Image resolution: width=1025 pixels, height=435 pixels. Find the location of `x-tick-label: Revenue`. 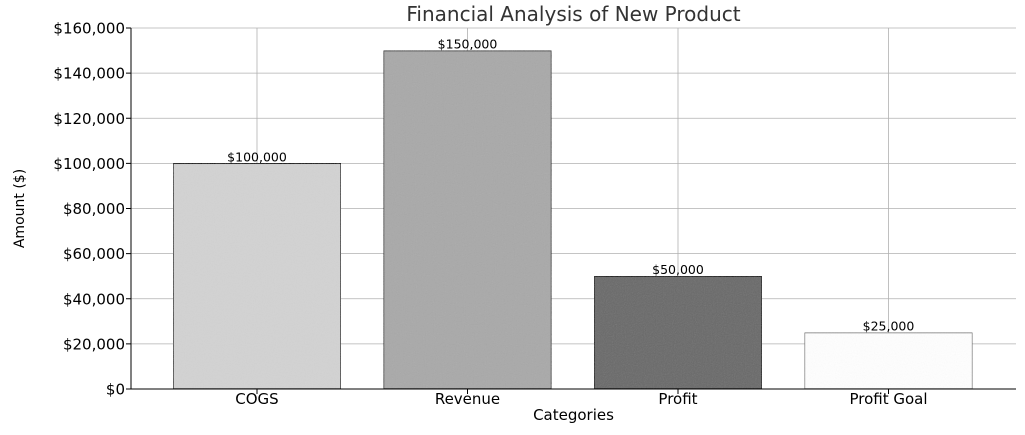

x-tick-label: Revenue is located at coordinates (467, 399).